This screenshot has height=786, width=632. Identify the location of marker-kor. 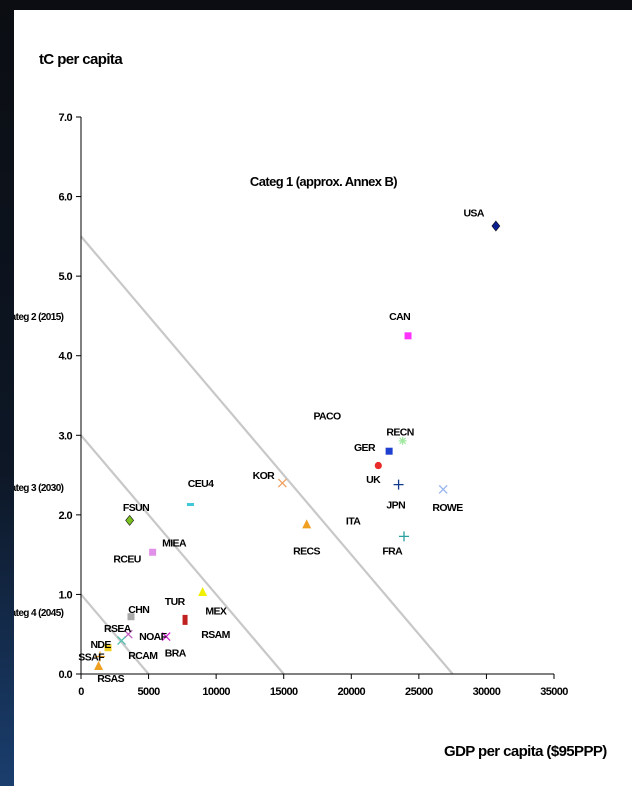
(282, 483).